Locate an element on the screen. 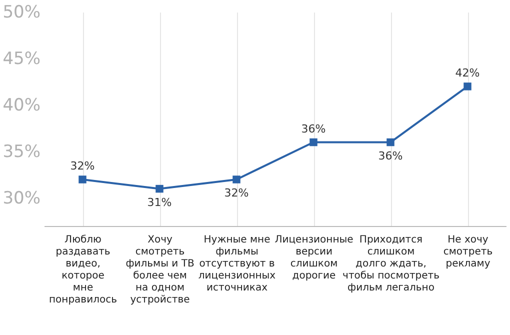  x-tick-label: Нужные мне фильмы отсутствуют в лицензионных источниках is located at coordinates (237, 264).